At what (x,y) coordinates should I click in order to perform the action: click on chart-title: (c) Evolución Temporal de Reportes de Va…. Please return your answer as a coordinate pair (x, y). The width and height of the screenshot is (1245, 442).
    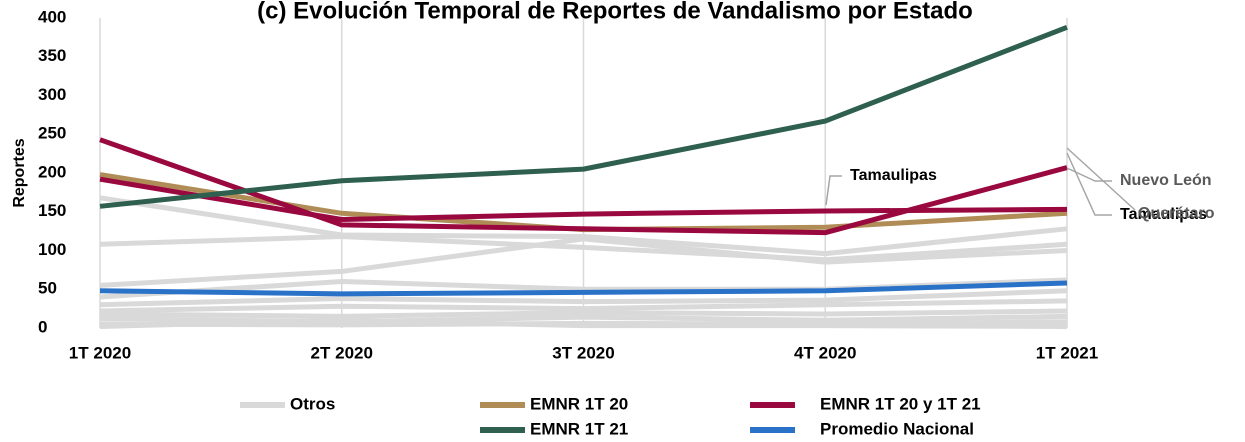
    Looking at the image, I should click on (615, 12).